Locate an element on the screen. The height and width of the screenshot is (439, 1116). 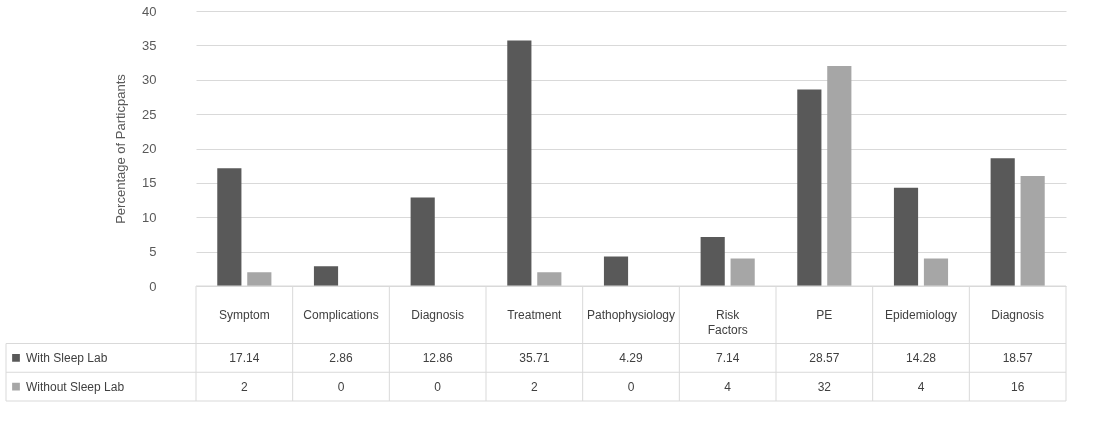
x-tick-label: Risk Factors is located at coordinates (727, 322).